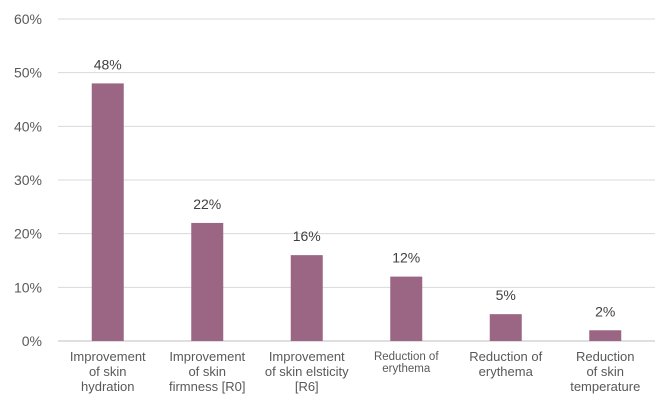  I want to click on data-label: 48%, so click(108, 64).